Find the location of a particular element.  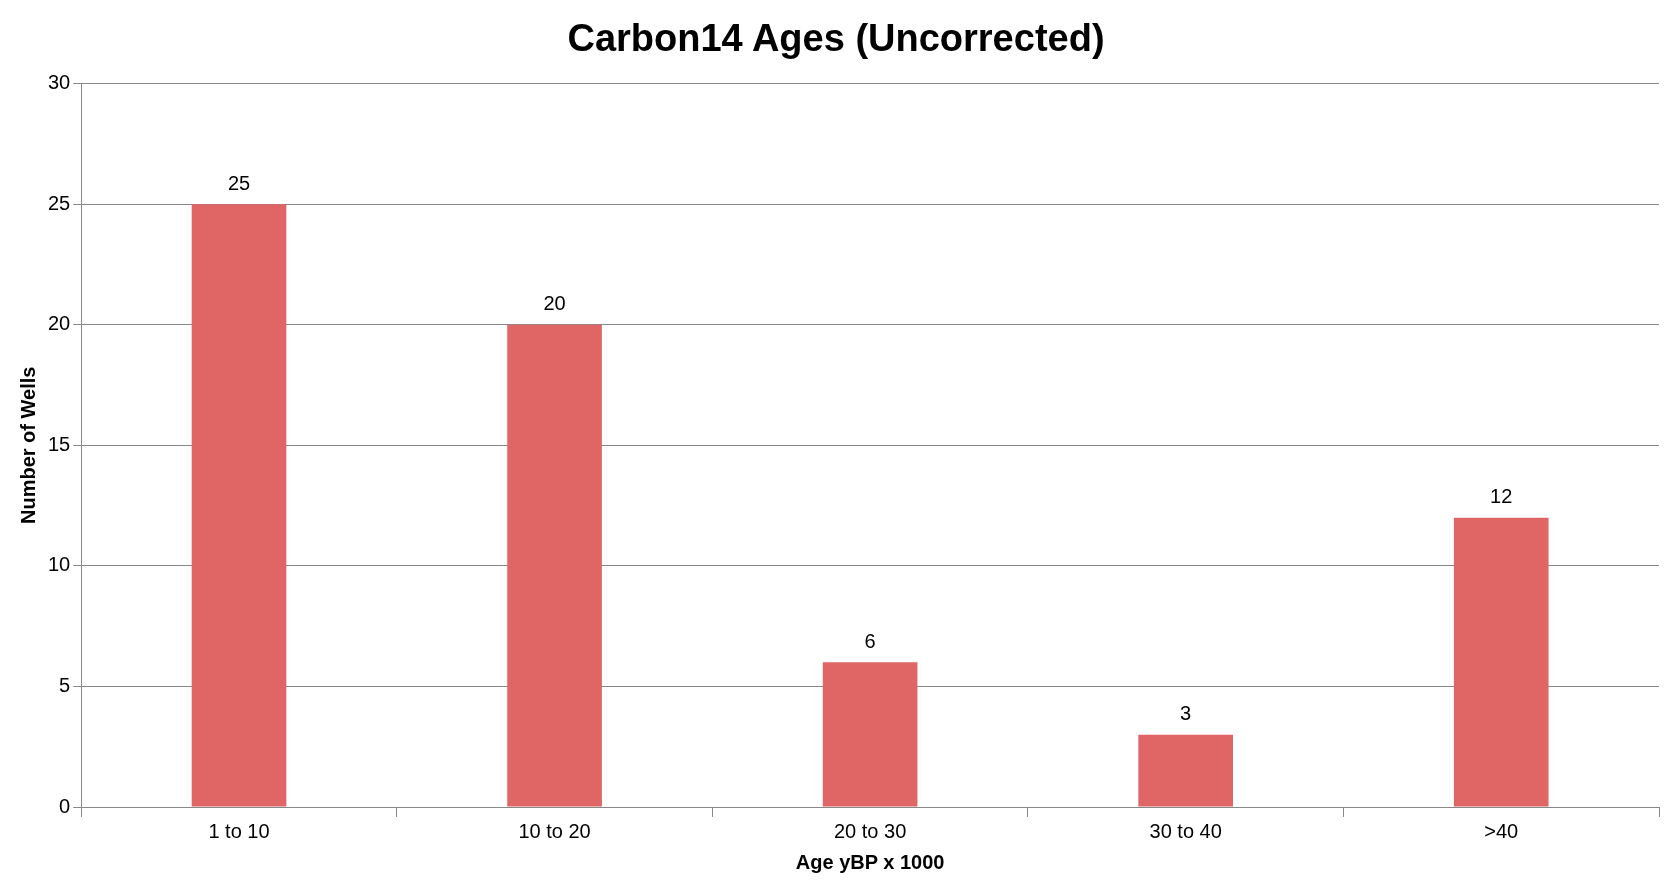

x-tick-label: 30 to 40 is located at coordinates (1185, 830).